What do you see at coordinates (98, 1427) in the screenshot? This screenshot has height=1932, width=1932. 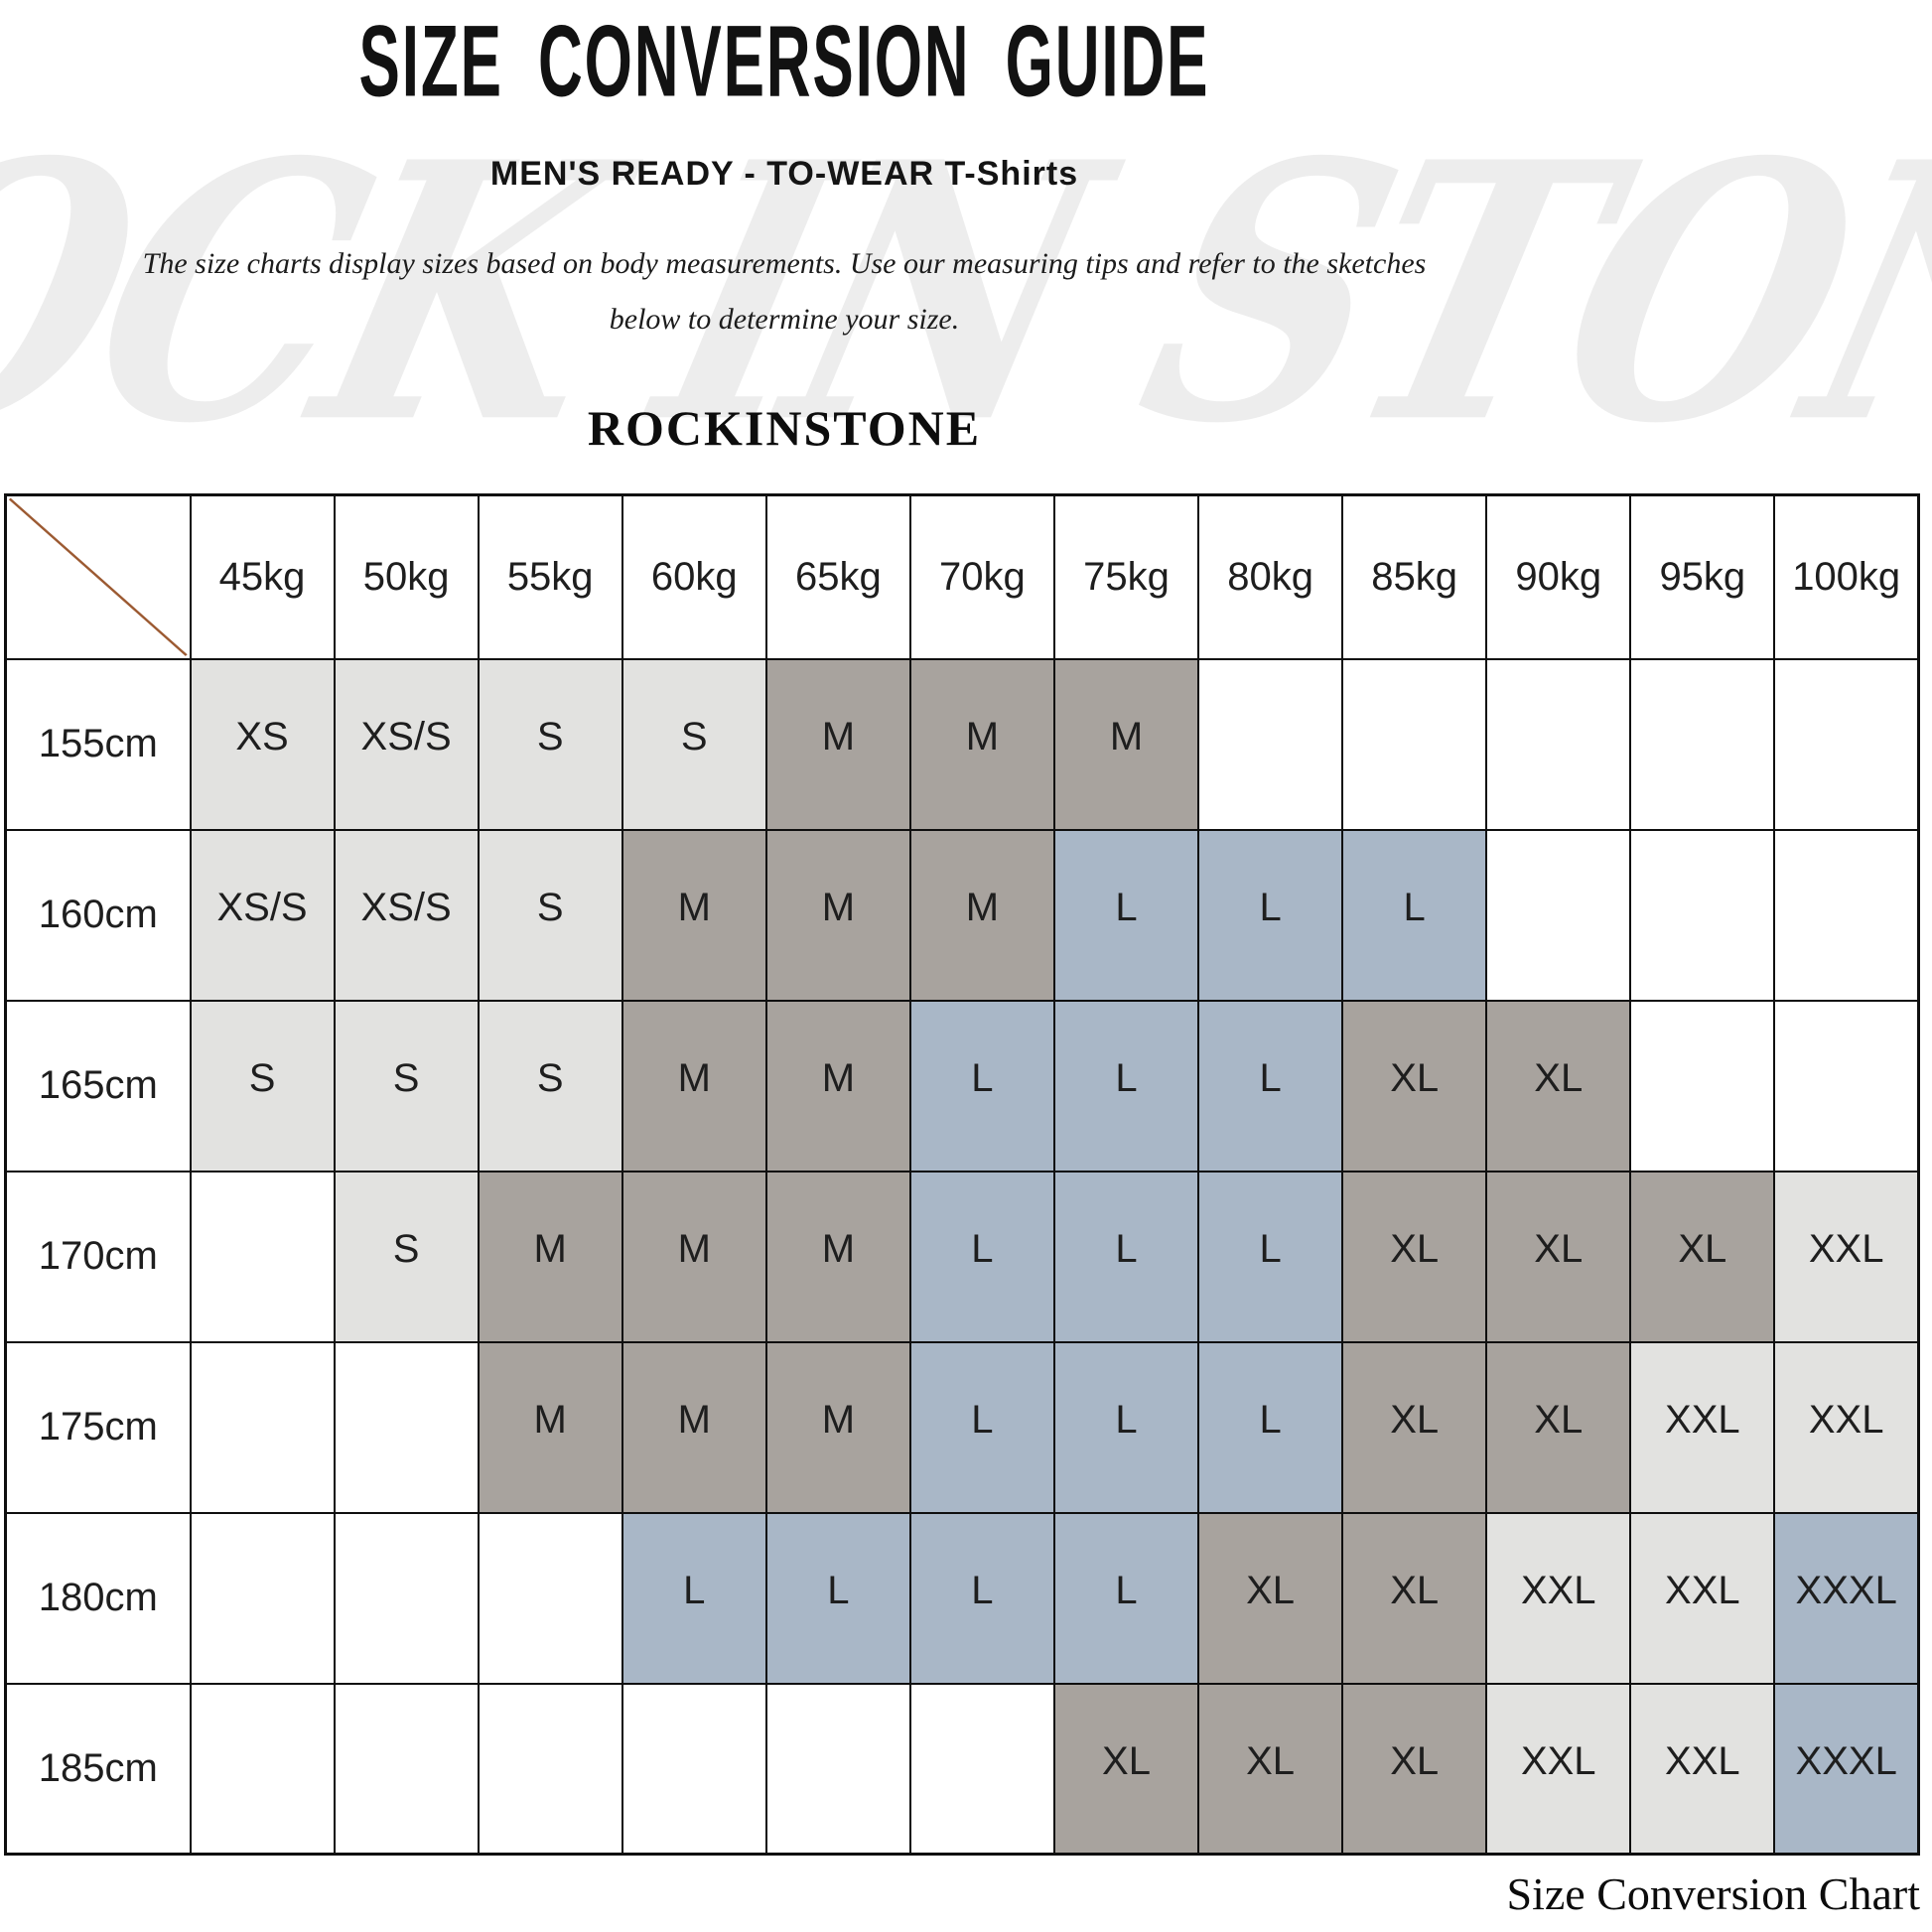 I see `row-header-175cm: 175cm` at bounding box center [98, 1427].